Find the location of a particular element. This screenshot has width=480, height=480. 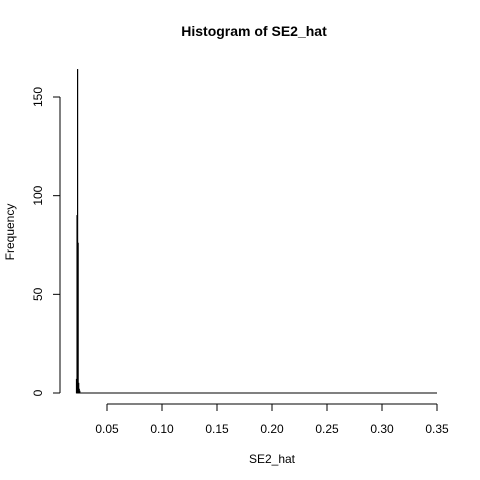

y-axis: 0 50 100 150 is located at coordinates (46, 241).